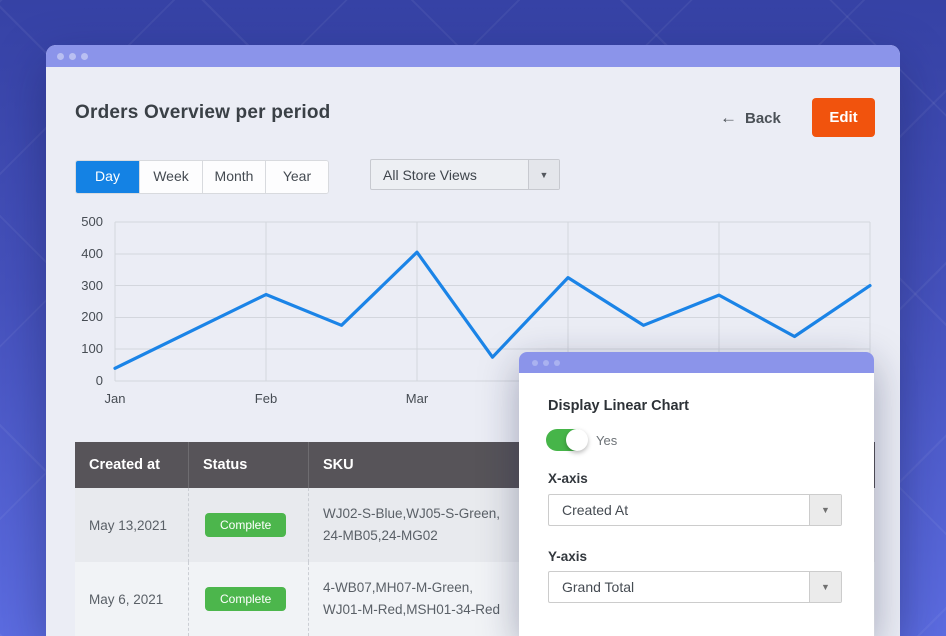 This screenshot has height=636, width=946. What do you see at coordinates (728, 117) in the screenshot?
I see `back-arrow-icon: ←` at bounding box center [728, 117].